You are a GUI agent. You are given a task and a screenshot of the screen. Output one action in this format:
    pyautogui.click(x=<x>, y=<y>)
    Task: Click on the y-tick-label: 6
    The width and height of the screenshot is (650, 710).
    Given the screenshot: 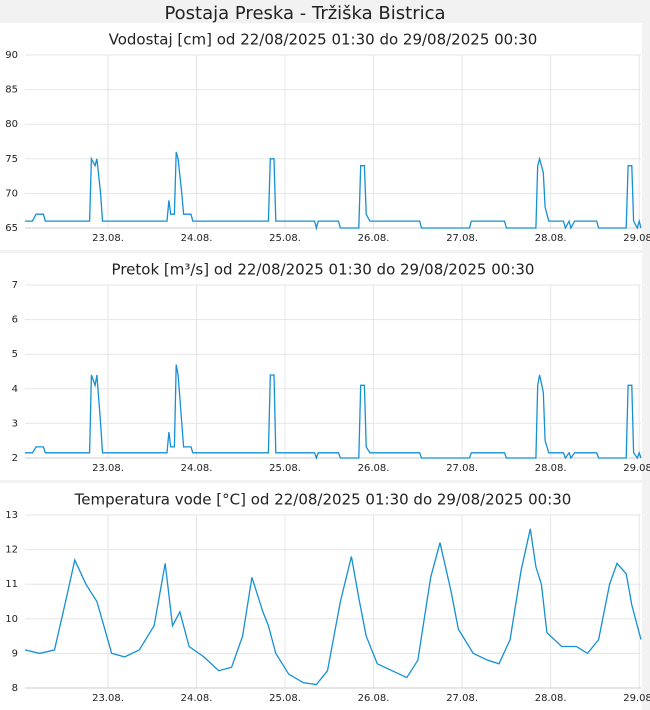 What is the action you would take?
    pyautogui.click(x=15, y=320)
    